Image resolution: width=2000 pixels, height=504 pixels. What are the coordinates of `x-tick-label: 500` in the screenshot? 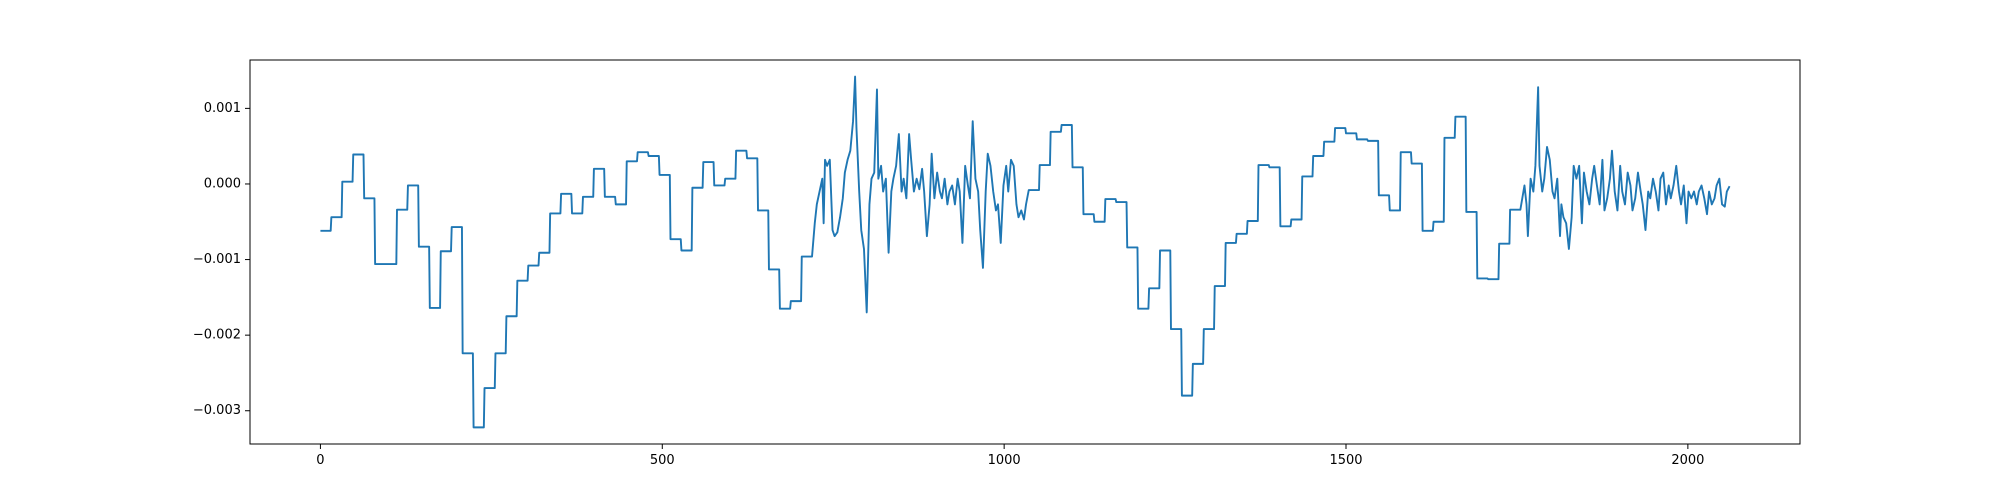 It's located at (662, 460).